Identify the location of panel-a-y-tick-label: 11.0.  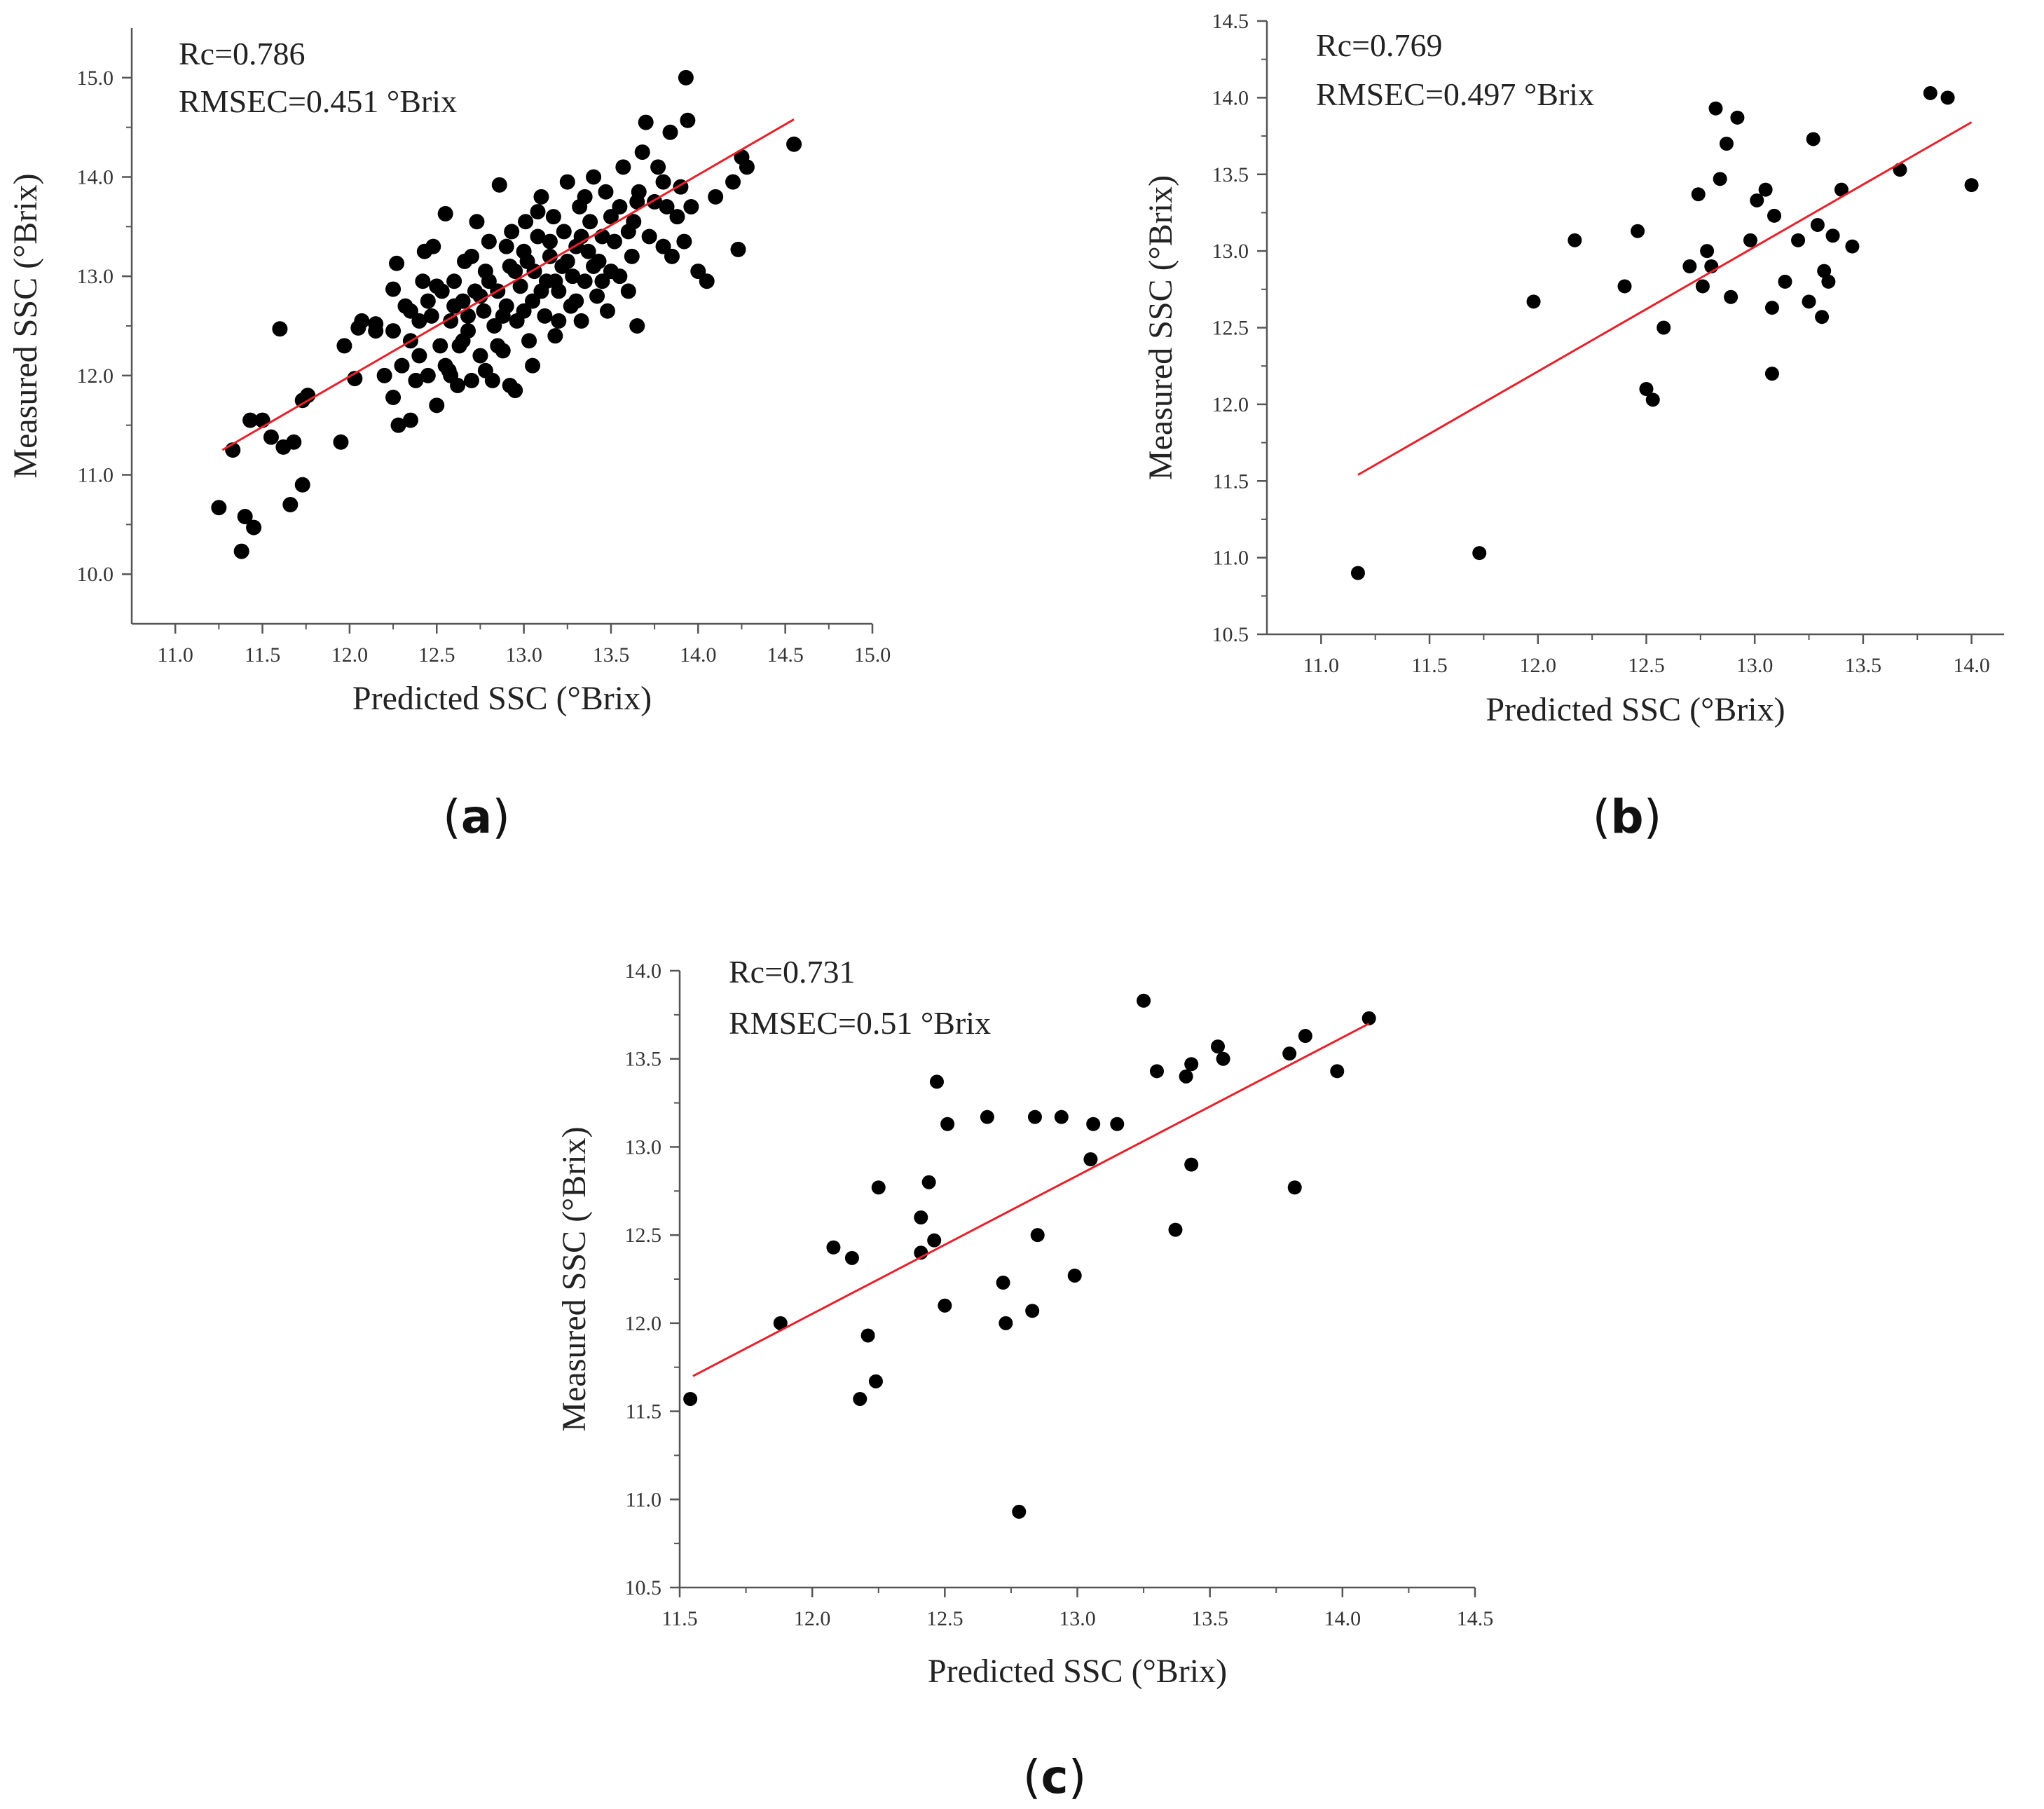
(96, 475).